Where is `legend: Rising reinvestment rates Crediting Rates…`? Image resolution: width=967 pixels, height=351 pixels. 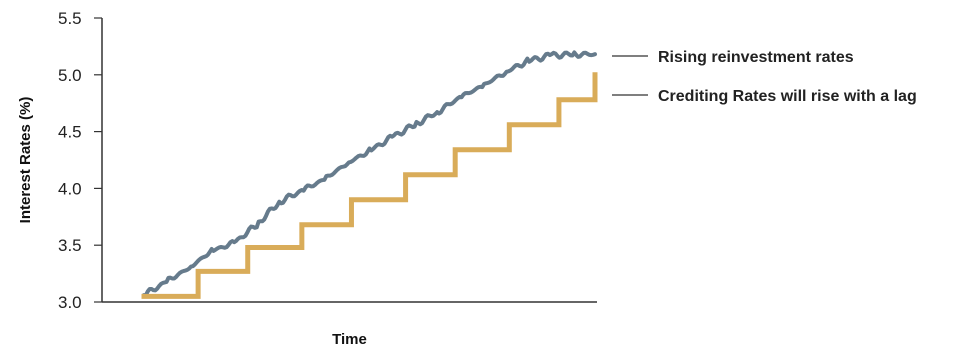
legend: Rising reinvestment rates Crediting Rates… is located at coordinates (764, 77).